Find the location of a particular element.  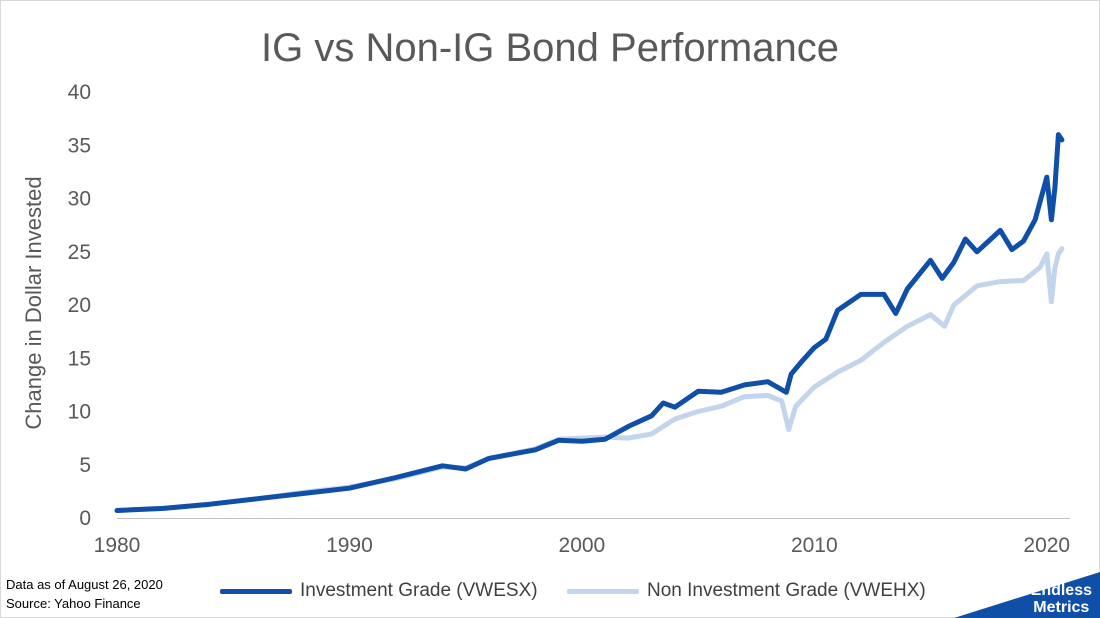

legend-item-investment-grade: Investment Grade (VWESX) is located at coordinates (379, 591).